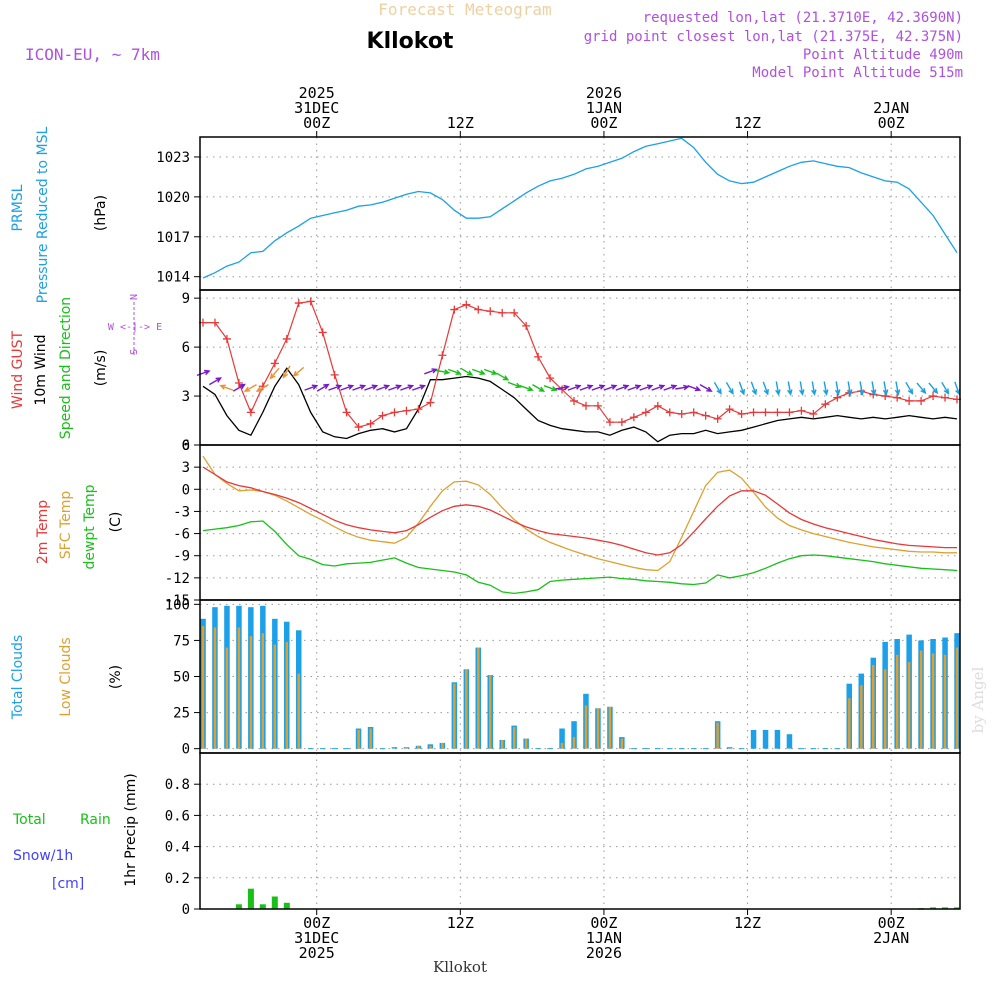 The width and height of the screenshot is (1000, 1000). What do you see at coordinates (181, 557) in the screenshot?
I see `y-tick-label: -9` at bounding box center [181, 557].